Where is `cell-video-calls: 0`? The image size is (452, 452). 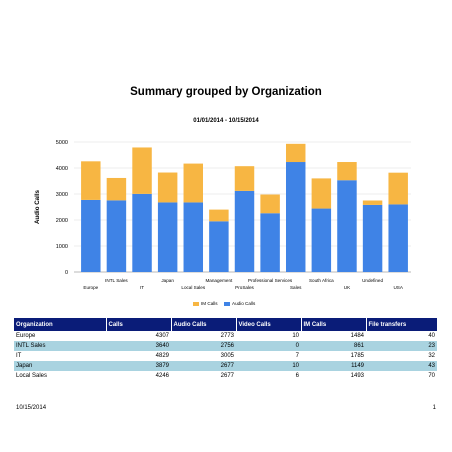 cell-video-calls: 0 is located at coordinates (268, 346).